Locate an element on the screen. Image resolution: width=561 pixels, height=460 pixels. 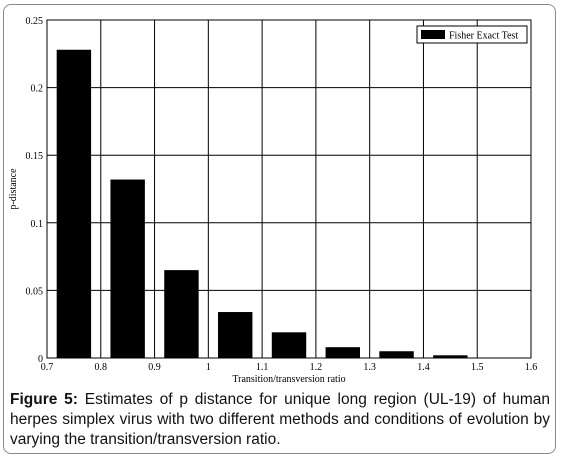
x-tick-label: 1.6 is located at coordinates (531, 367).